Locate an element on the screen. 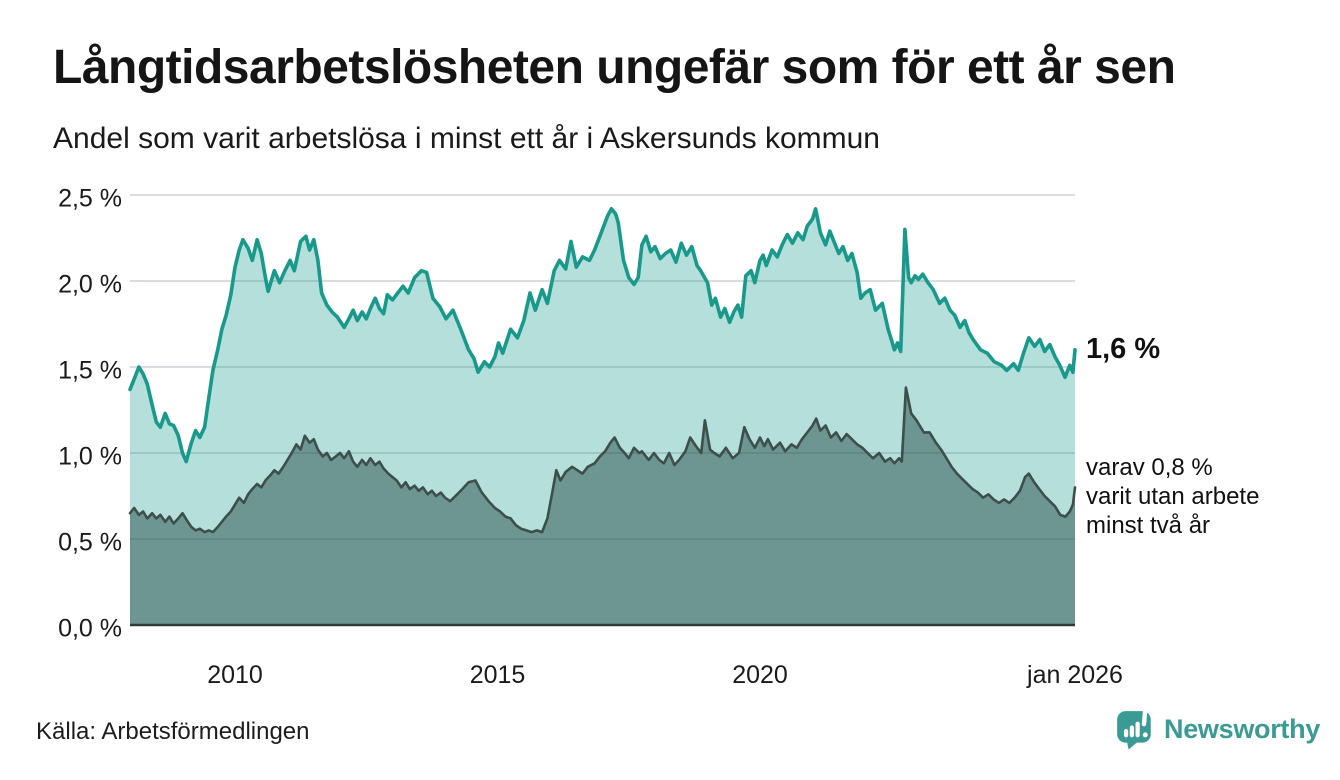  x-tick-label: jan 2026 is located at coordinates (1075, 675).